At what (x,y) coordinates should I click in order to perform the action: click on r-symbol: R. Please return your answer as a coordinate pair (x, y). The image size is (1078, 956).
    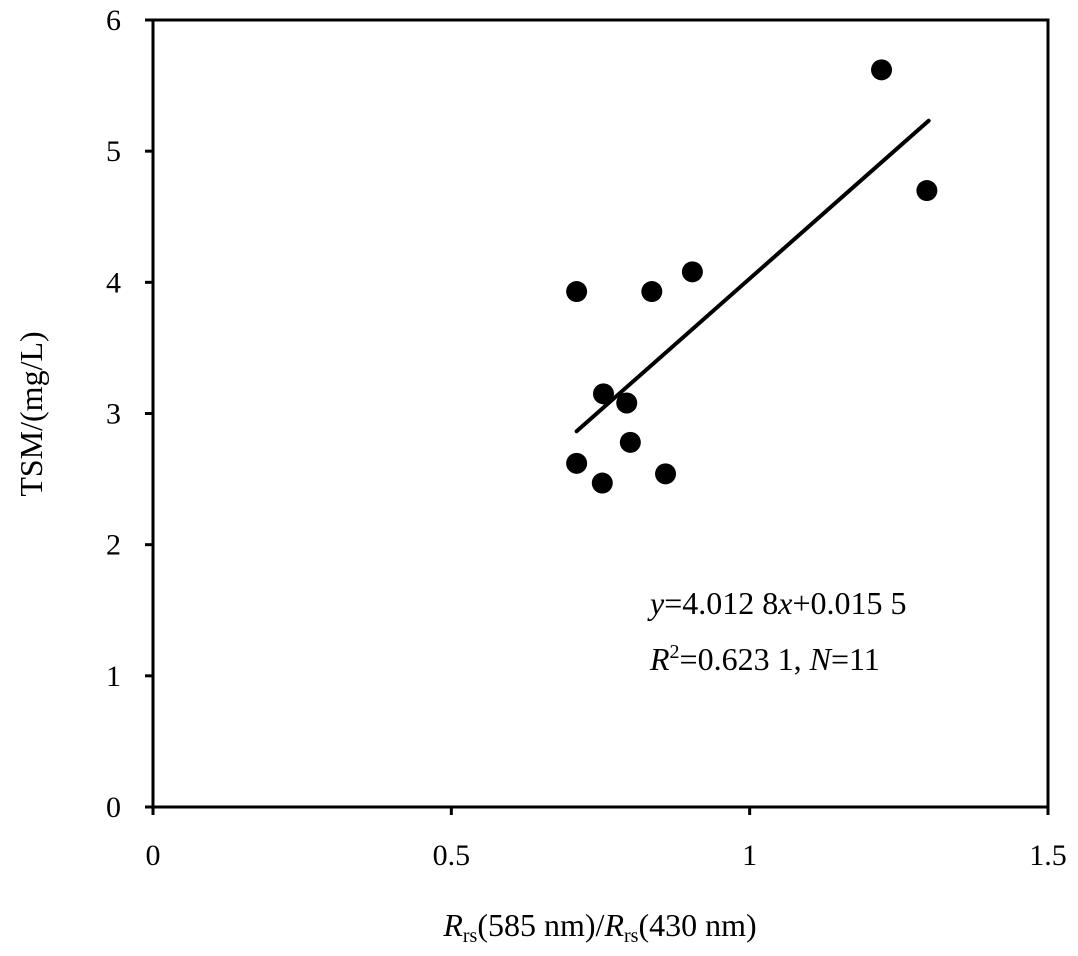
    Looking at the image, I should click on (659, 659).